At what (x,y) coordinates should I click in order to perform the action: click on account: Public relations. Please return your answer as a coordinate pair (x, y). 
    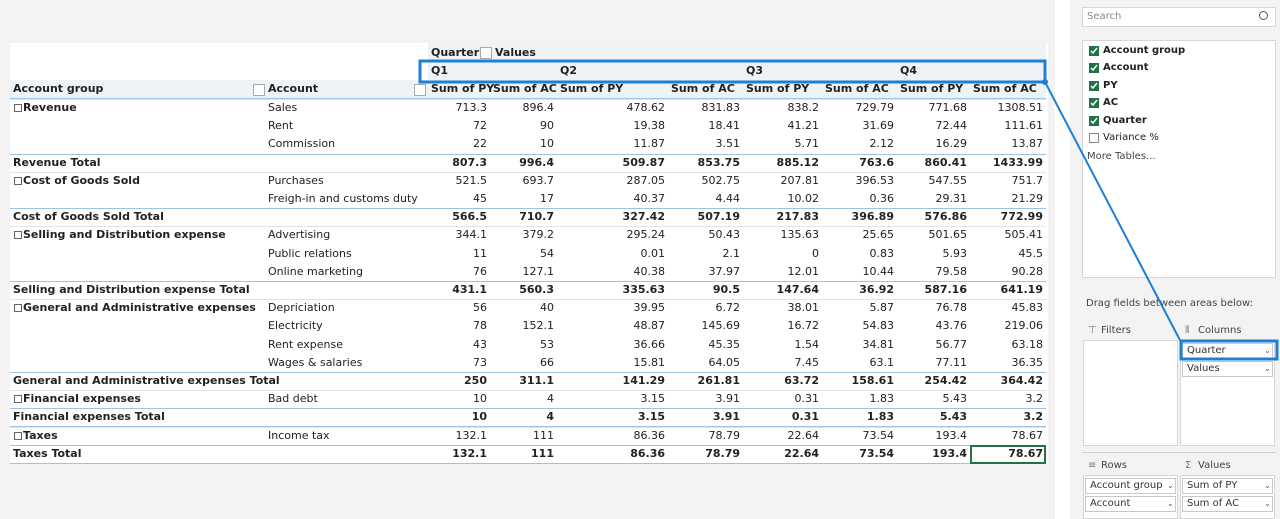
    Looking at the image, I should click on (310, 253).